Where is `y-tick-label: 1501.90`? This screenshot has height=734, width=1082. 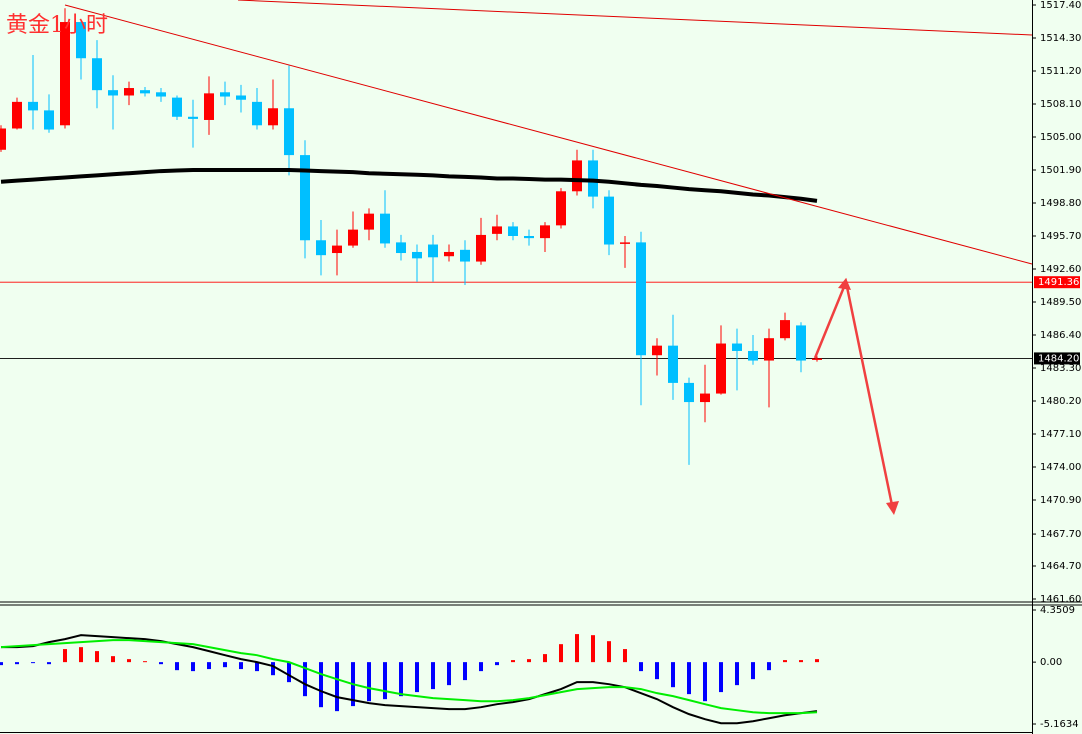
y-tick-label: 1501.90 is located at coordinates (1060, 170).